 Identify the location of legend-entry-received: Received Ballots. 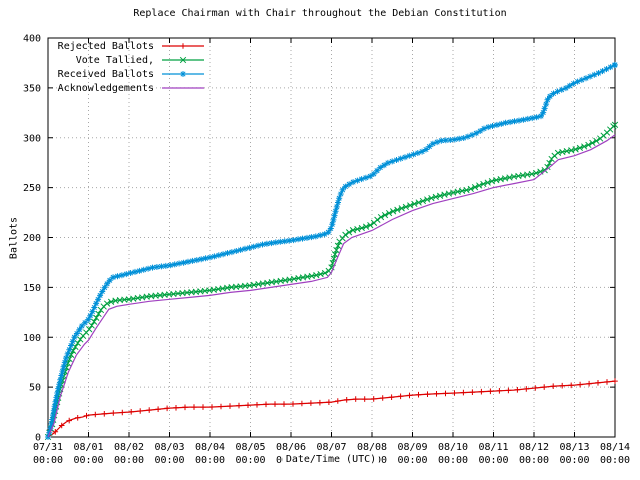
(131, 74).